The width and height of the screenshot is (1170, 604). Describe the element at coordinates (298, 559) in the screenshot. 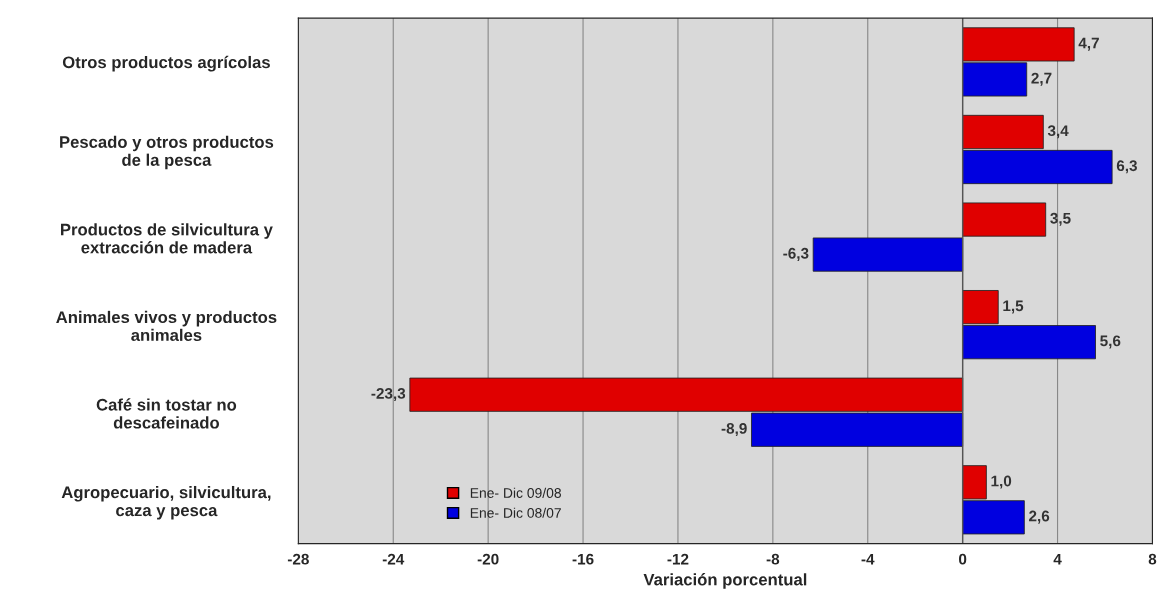

I see `x-tick-label: -28` at that location.